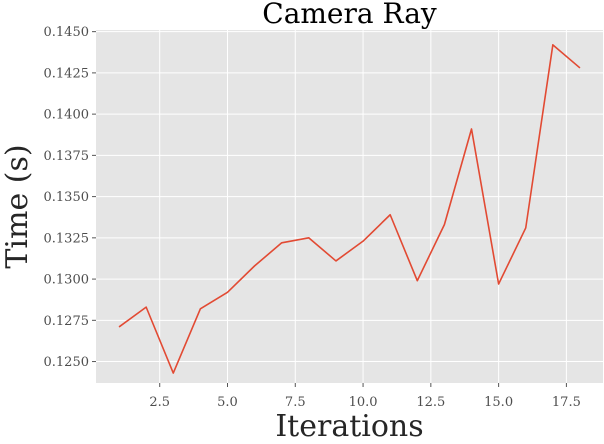 Image resolution: width=604 pixels, height=444 pixels. What do you see at coordinates (67, 280) in the screenshot?
I see `y-tick-label: 0.1300` at bounding box center [67, 280].